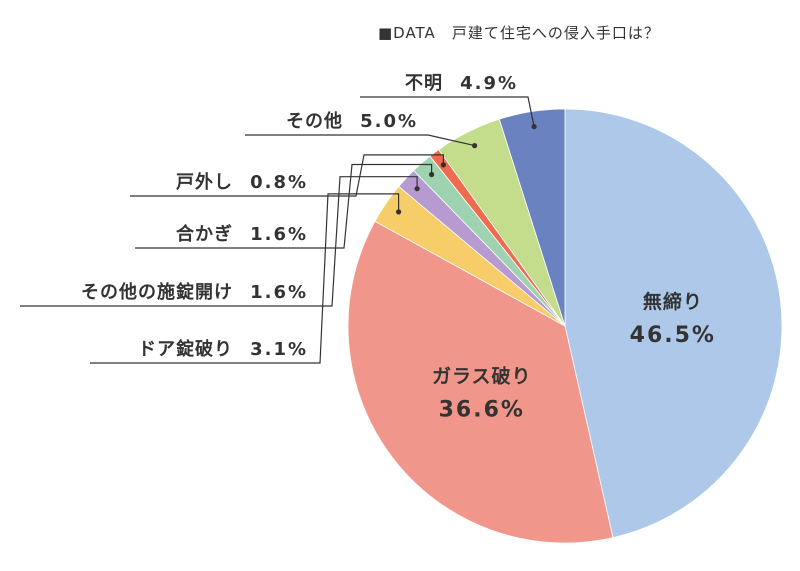 This screenshot has height=571, width=800. I want to click on slice-value-0: 46.5%, so click(673, 335).